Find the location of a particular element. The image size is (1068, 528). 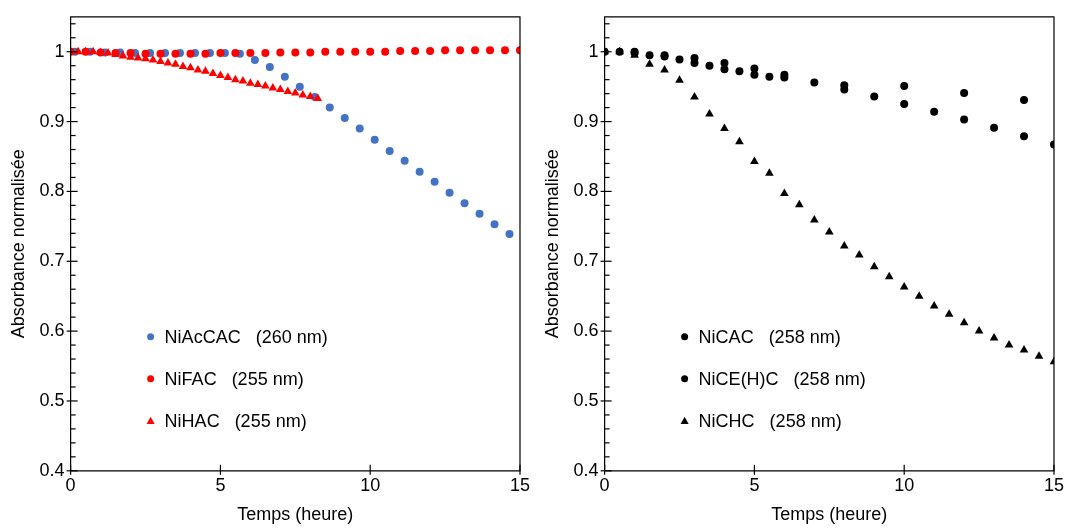

legend-label: NiFAC (255 nm) is located at coordinates (234, 378).